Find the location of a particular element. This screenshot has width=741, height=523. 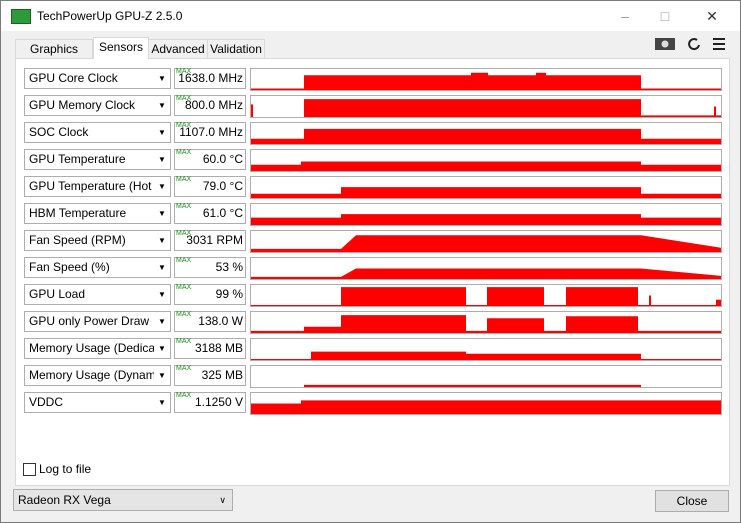

close-window-button: ✕ is located at coordinates (712, 16).